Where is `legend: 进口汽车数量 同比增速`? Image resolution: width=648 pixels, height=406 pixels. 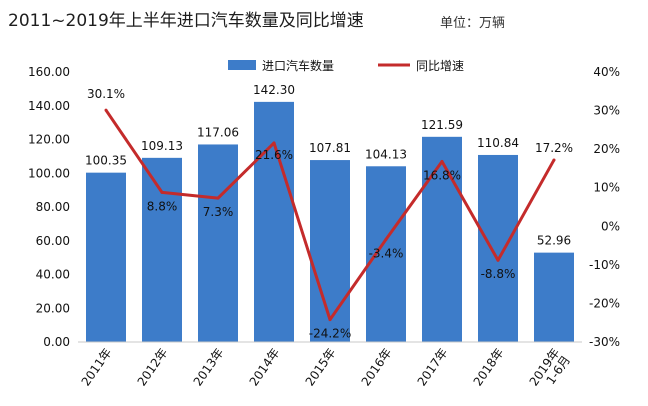 legend: 进口汽车数量 同比增速 is located at coordinates (346, 65).